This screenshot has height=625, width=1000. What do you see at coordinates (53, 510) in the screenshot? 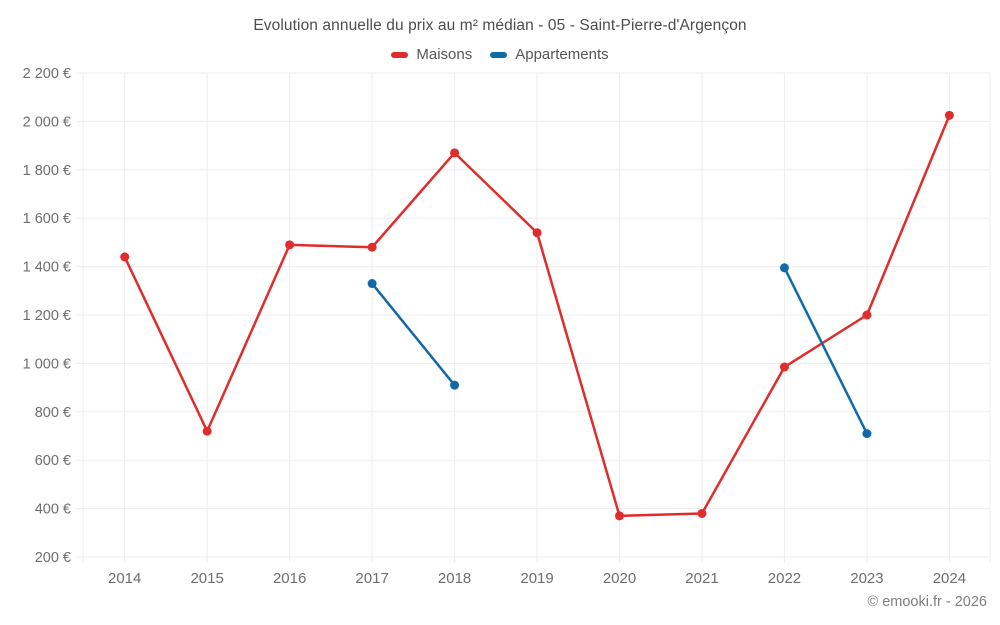
I see `y-axis-tick-label: 400 €` at bounding box center [53, 510].